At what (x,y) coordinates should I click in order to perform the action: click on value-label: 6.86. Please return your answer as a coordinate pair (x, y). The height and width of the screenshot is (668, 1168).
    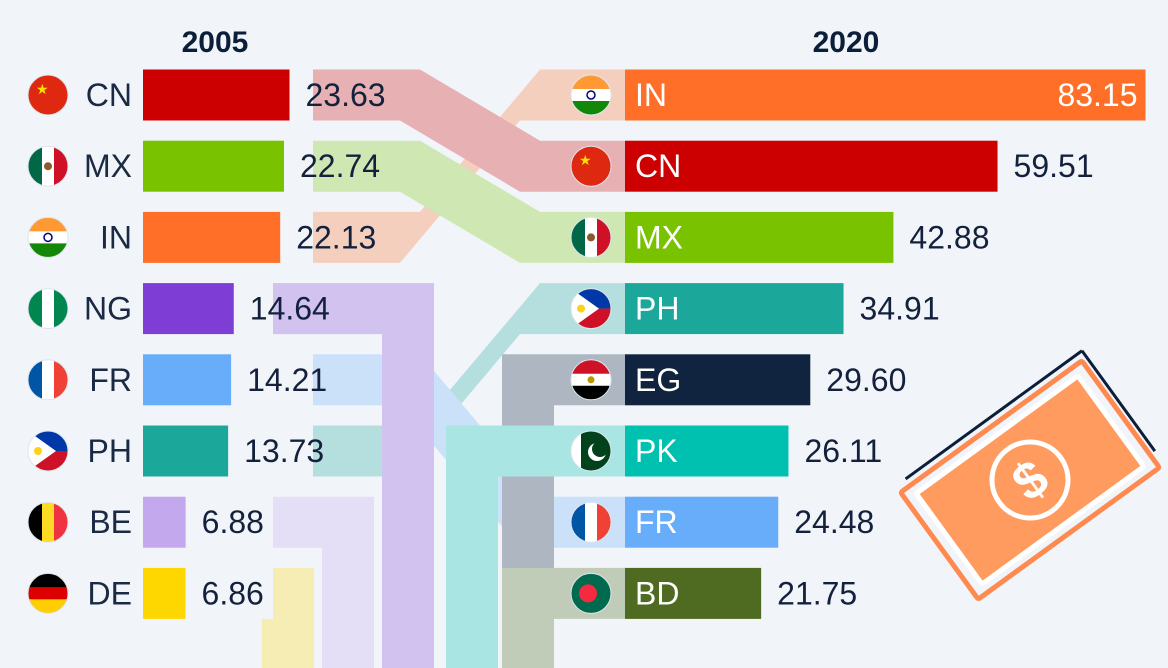
    Looking at the image, I should click on (233, 593).